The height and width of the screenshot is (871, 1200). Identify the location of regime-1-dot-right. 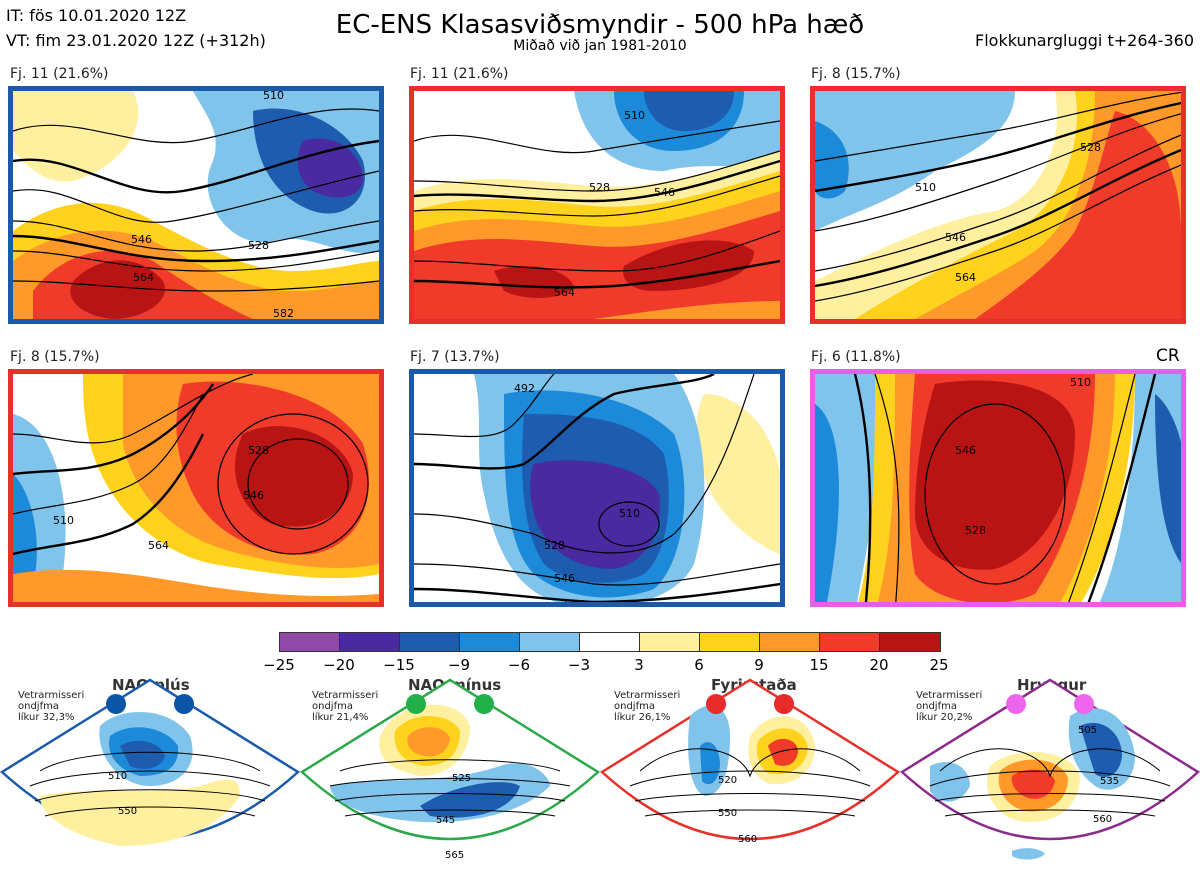
(184, 704).